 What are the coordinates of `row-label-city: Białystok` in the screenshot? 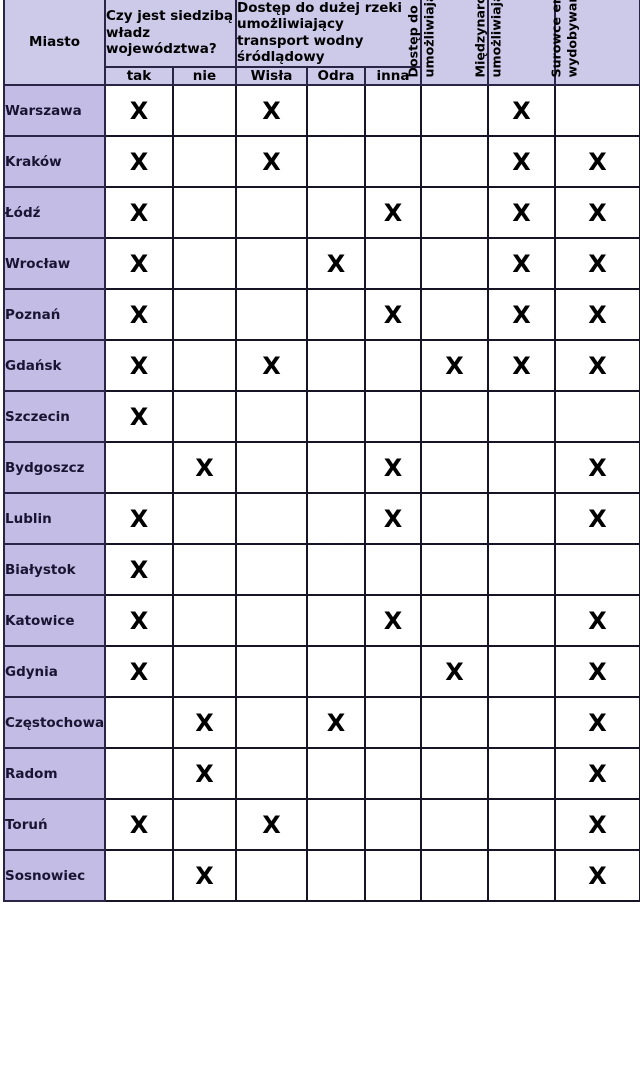 It's located at (54, 570).